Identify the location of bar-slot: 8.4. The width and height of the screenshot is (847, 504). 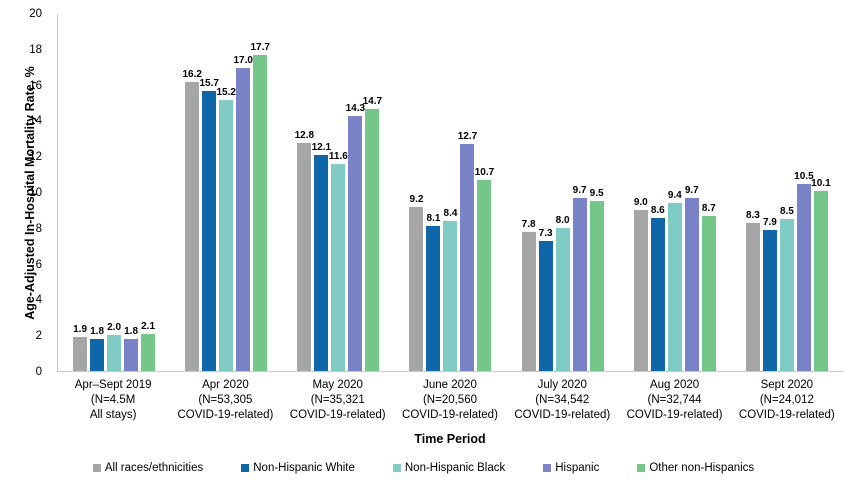
(450, 192).